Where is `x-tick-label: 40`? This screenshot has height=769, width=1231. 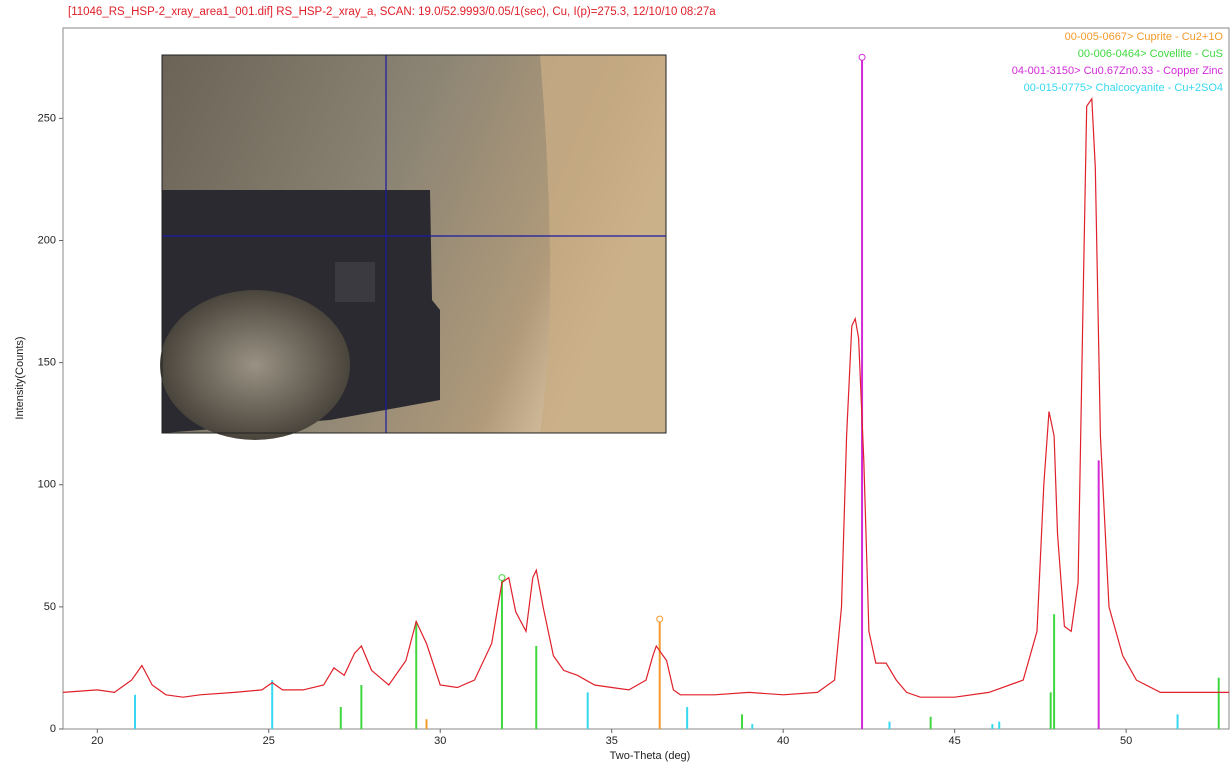
x-tick-label: 40 is located at coordinates (783, 741).